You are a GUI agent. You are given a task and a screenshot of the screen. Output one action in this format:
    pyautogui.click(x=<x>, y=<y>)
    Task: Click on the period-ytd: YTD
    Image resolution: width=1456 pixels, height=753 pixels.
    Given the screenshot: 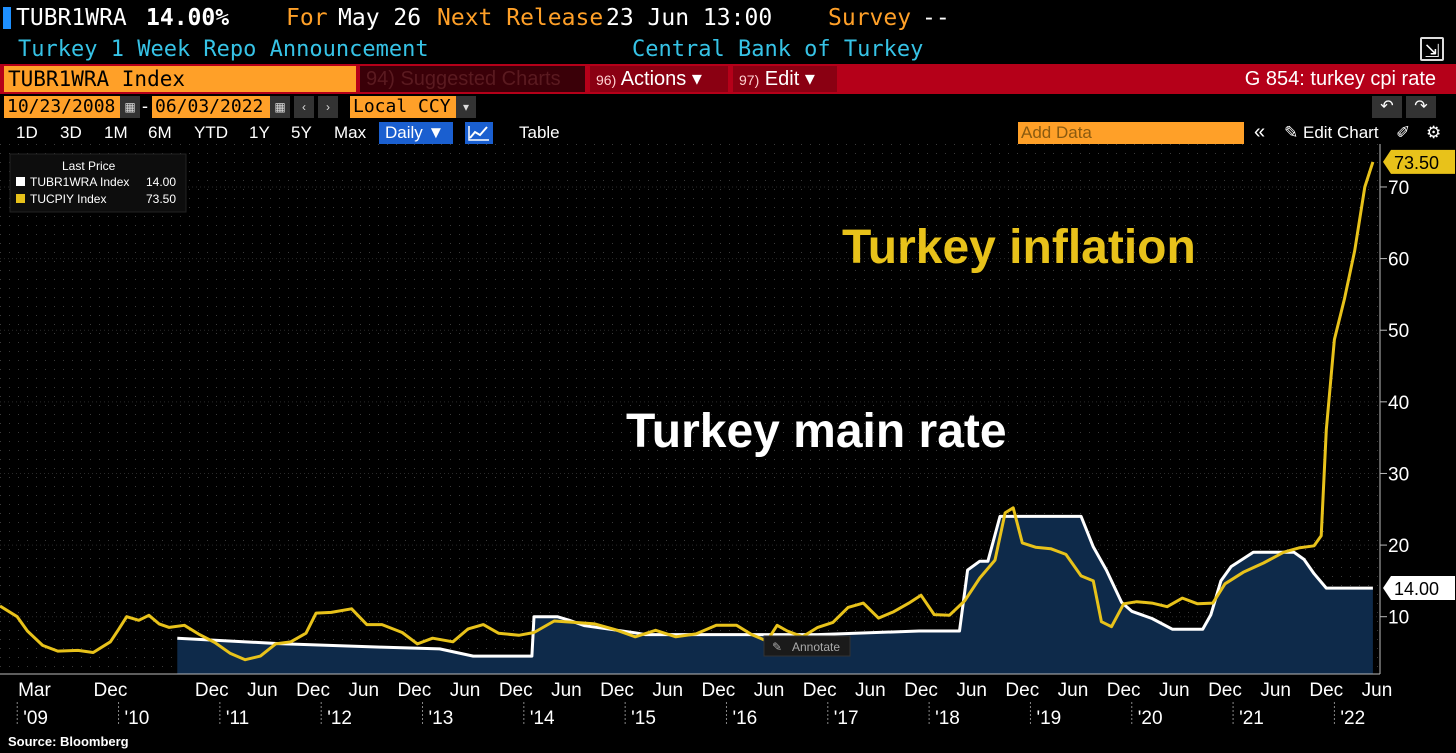 What is the action you would take?
    pyautogui.click(x=211, y=132)
    